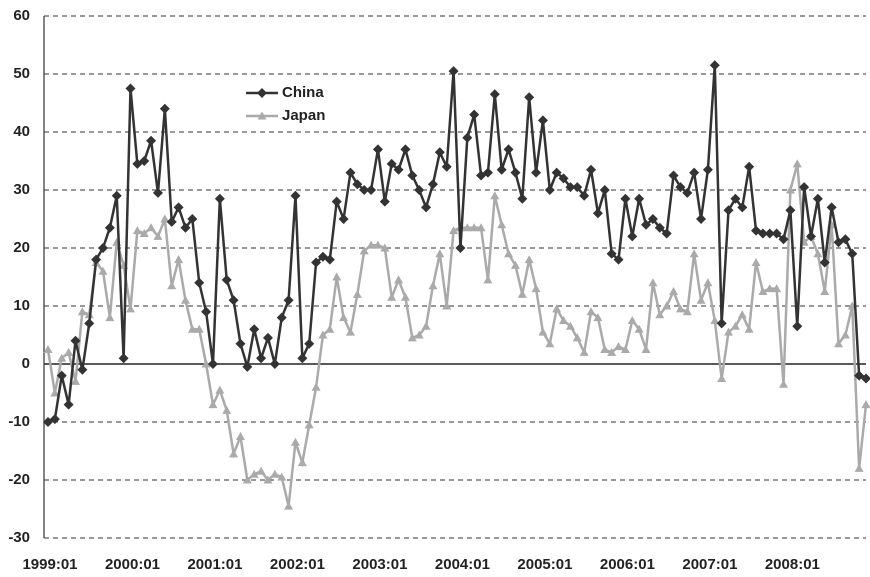  Describe the element at coordinates (709, 564) in the screenshot. I see `x-tick-label: 2007:01` at that location.